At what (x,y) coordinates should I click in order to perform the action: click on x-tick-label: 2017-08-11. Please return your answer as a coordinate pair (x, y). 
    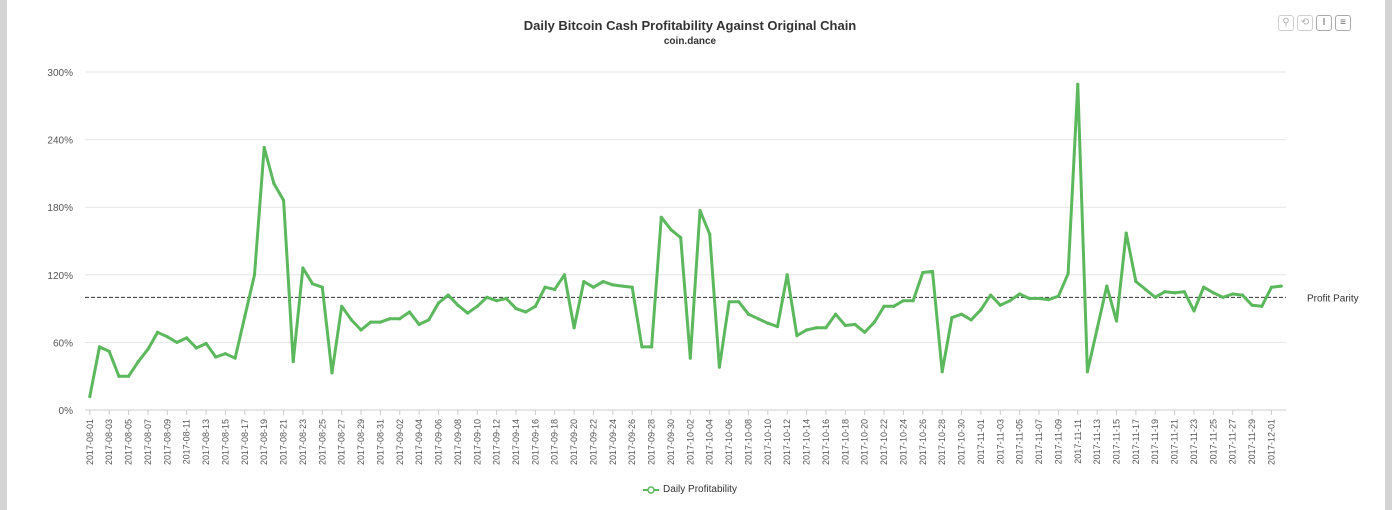
    Looking at the image, I should click on (187, 441).